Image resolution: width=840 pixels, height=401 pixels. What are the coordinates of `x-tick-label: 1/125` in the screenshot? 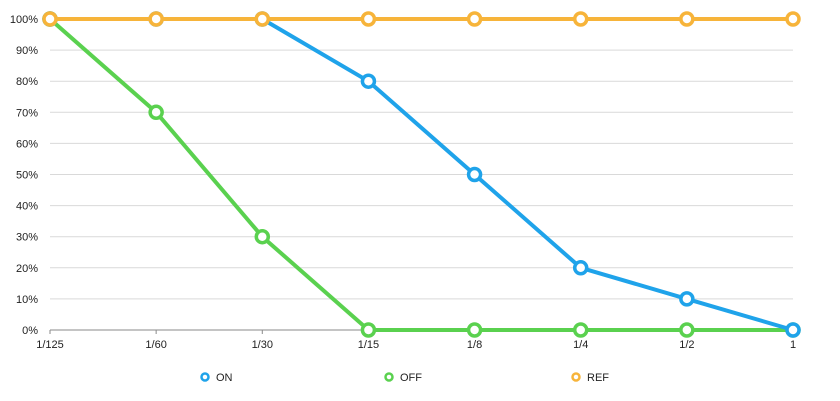 It's located at (50, 345).